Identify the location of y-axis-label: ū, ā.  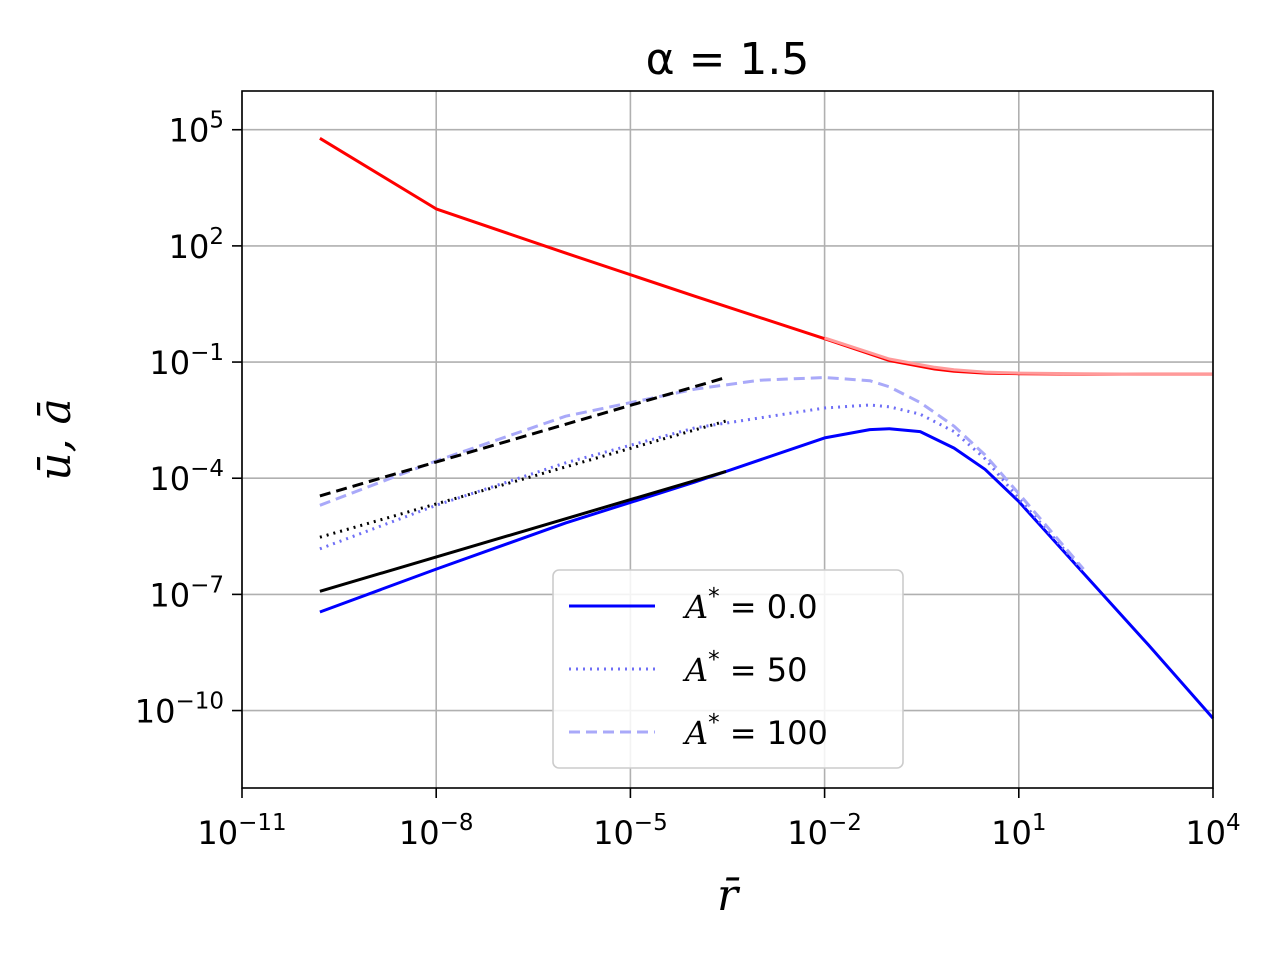
(55, 439).